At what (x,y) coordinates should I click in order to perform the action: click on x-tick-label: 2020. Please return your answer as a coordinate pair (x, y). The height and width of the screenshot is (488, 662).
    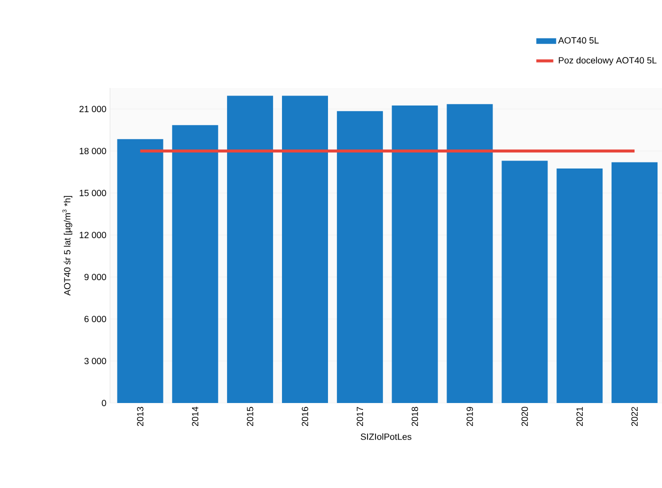
    Looking at the image, I should click on (525, 416).